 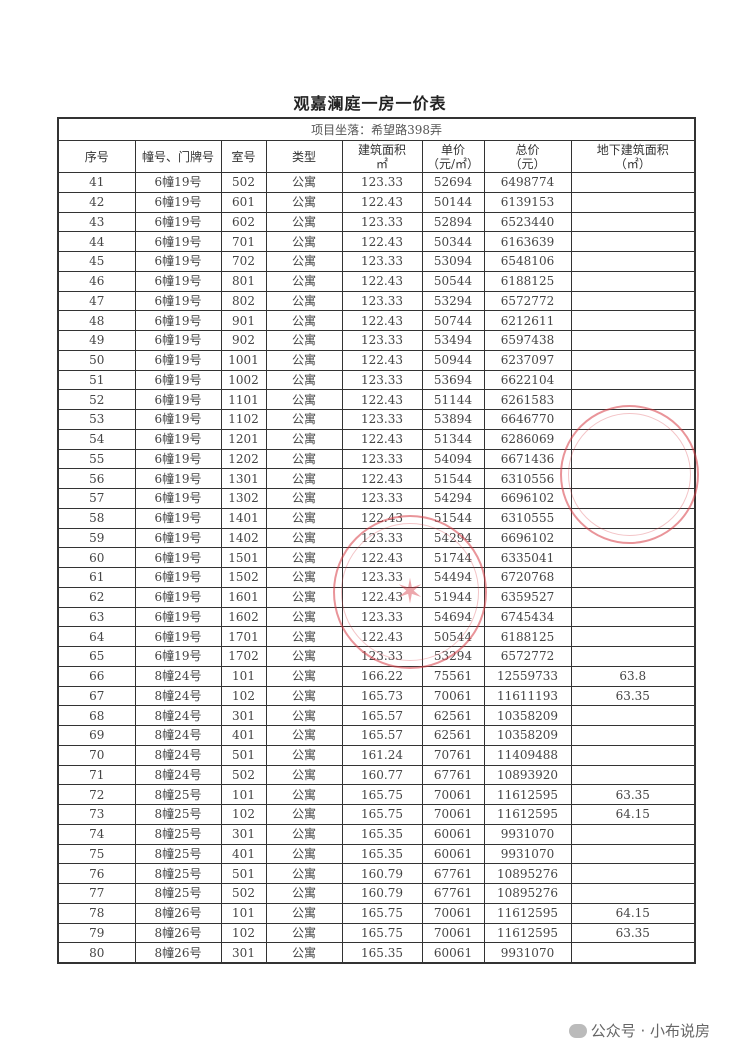 I want to click on cell-area: 165.35, so click(x=382, y=854).